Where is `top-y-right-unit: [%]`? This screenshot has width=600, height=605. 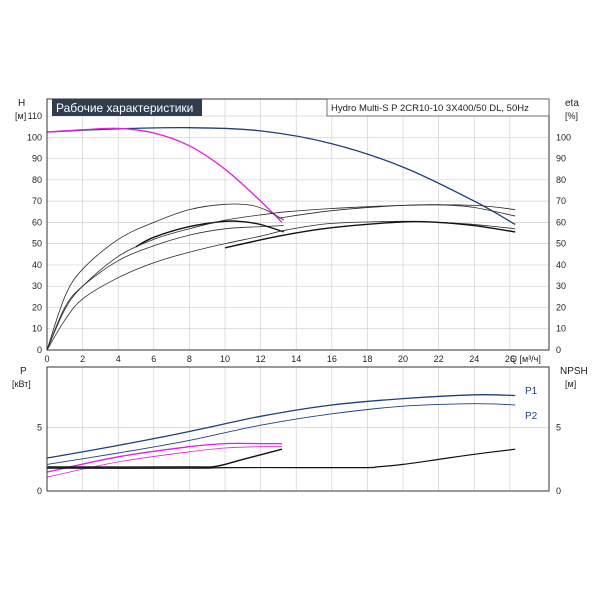
top-y-right-unit: [%] is located at coordinates (571, 116).